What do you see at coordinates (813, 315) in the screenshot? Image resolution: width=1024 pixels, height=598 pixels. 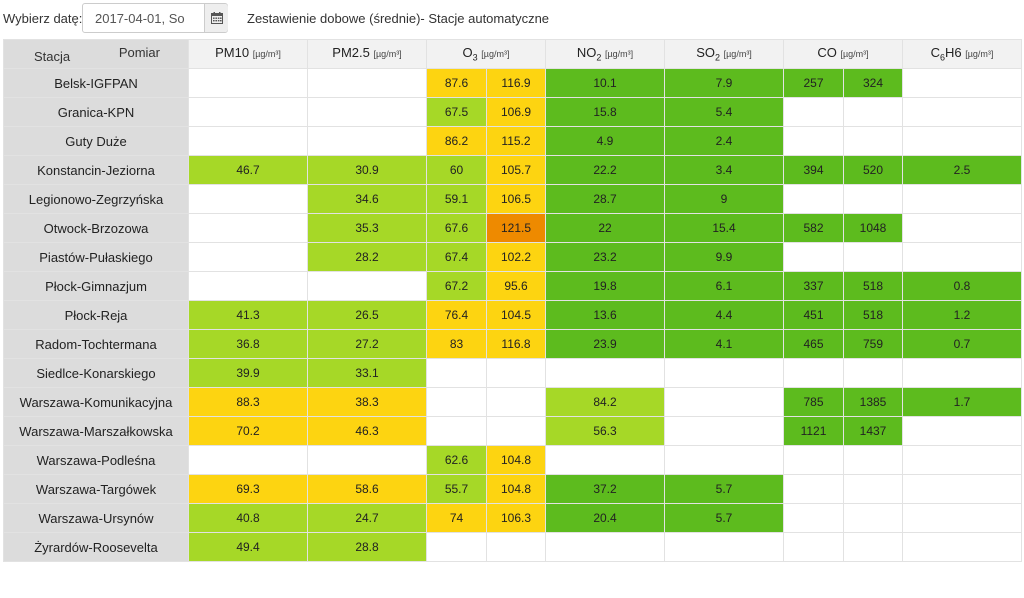 I see `value-cell: 451` at bounding box center [813, 315].